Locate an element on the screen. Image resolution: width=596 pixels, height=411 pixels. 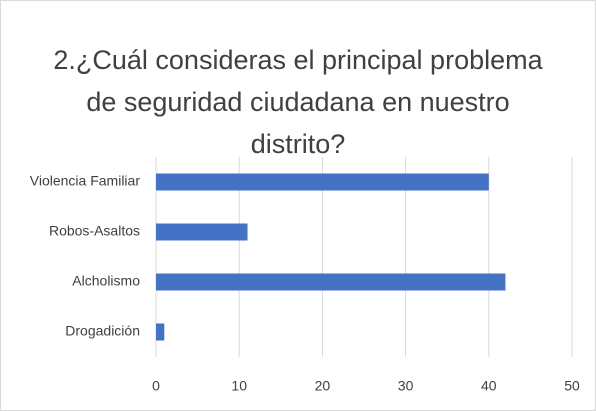
x-tick-label: 20 is located at coordinates (323, 386).